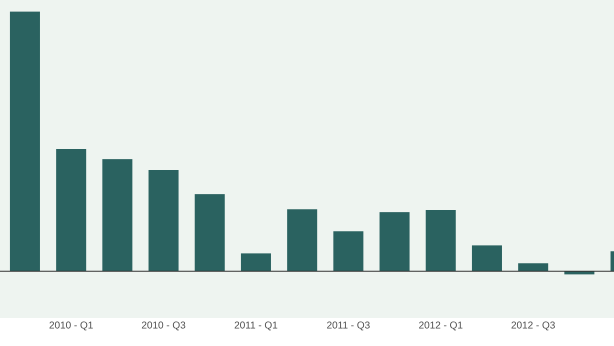 The height and width of the screenshot is (346, 614). I want to click on x-tick-label: 2011 - Q1, so click(256, 326).